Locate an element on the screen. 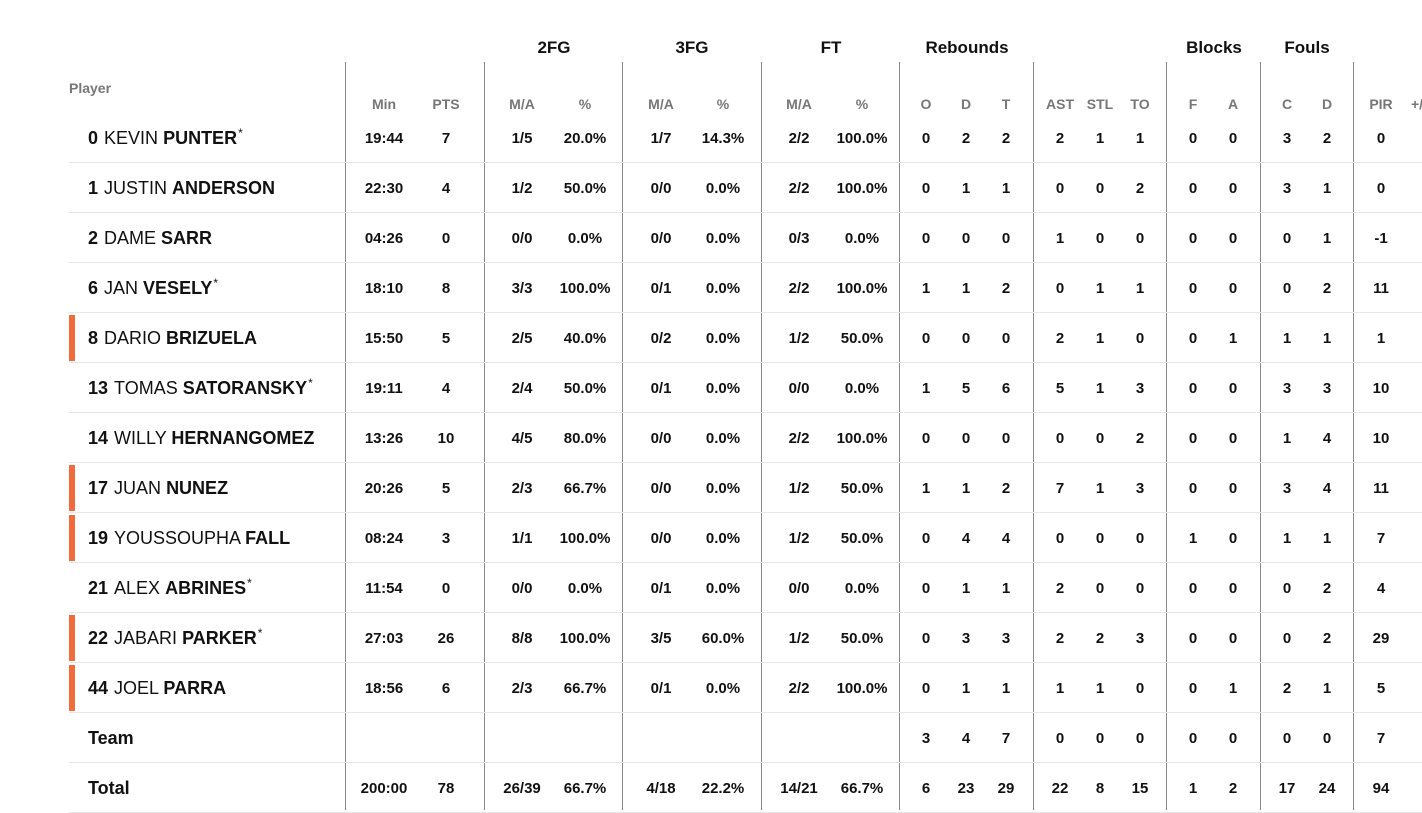 The width and height of the screenshot is (1422, 813). group-header-3fg: 3FG is located at coordinates (692, 47).